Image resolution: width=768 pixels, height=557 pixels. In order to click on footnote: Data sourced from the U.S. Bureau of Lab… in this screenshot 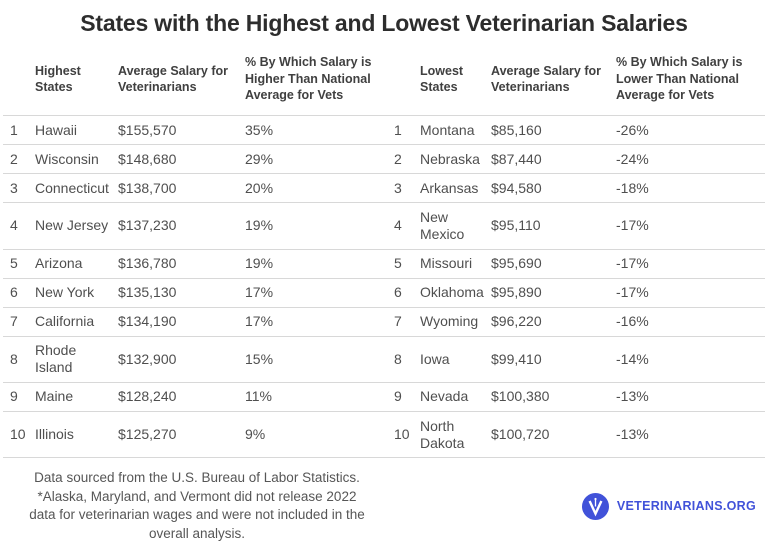, I will do `click(197, 506)`.